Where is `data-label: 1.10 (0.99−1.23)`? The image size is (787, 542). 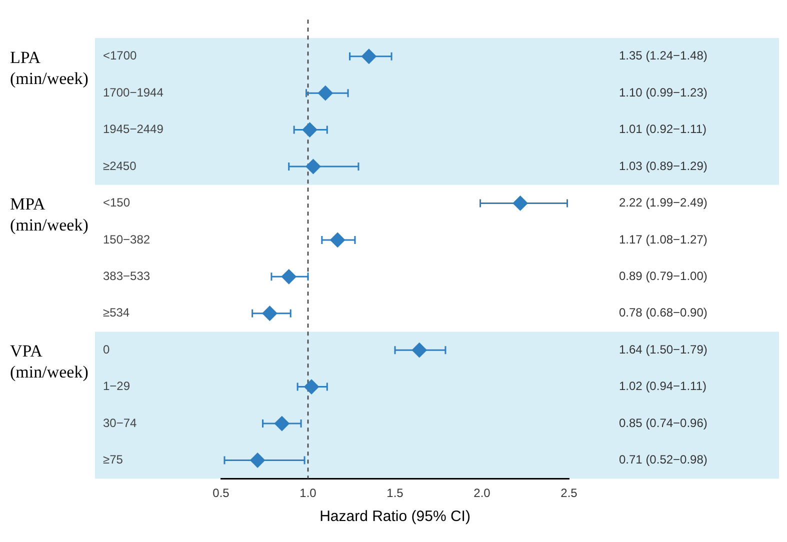
data-label: 1.10 (0.99−1.23) is located at coordinates (663, 92).